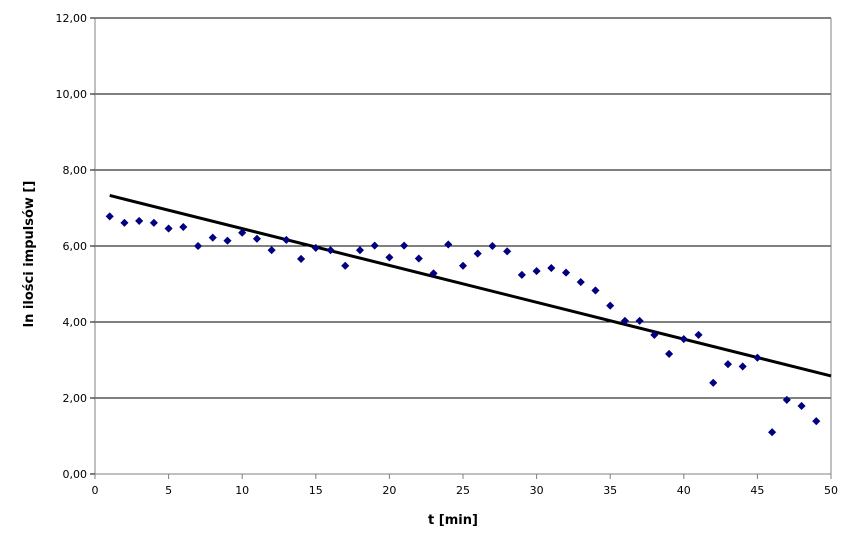  Describe the element at coordinates (29, 254) in the screenshot. I see `y-axis-title: ln ilości impulsów []` at that location.